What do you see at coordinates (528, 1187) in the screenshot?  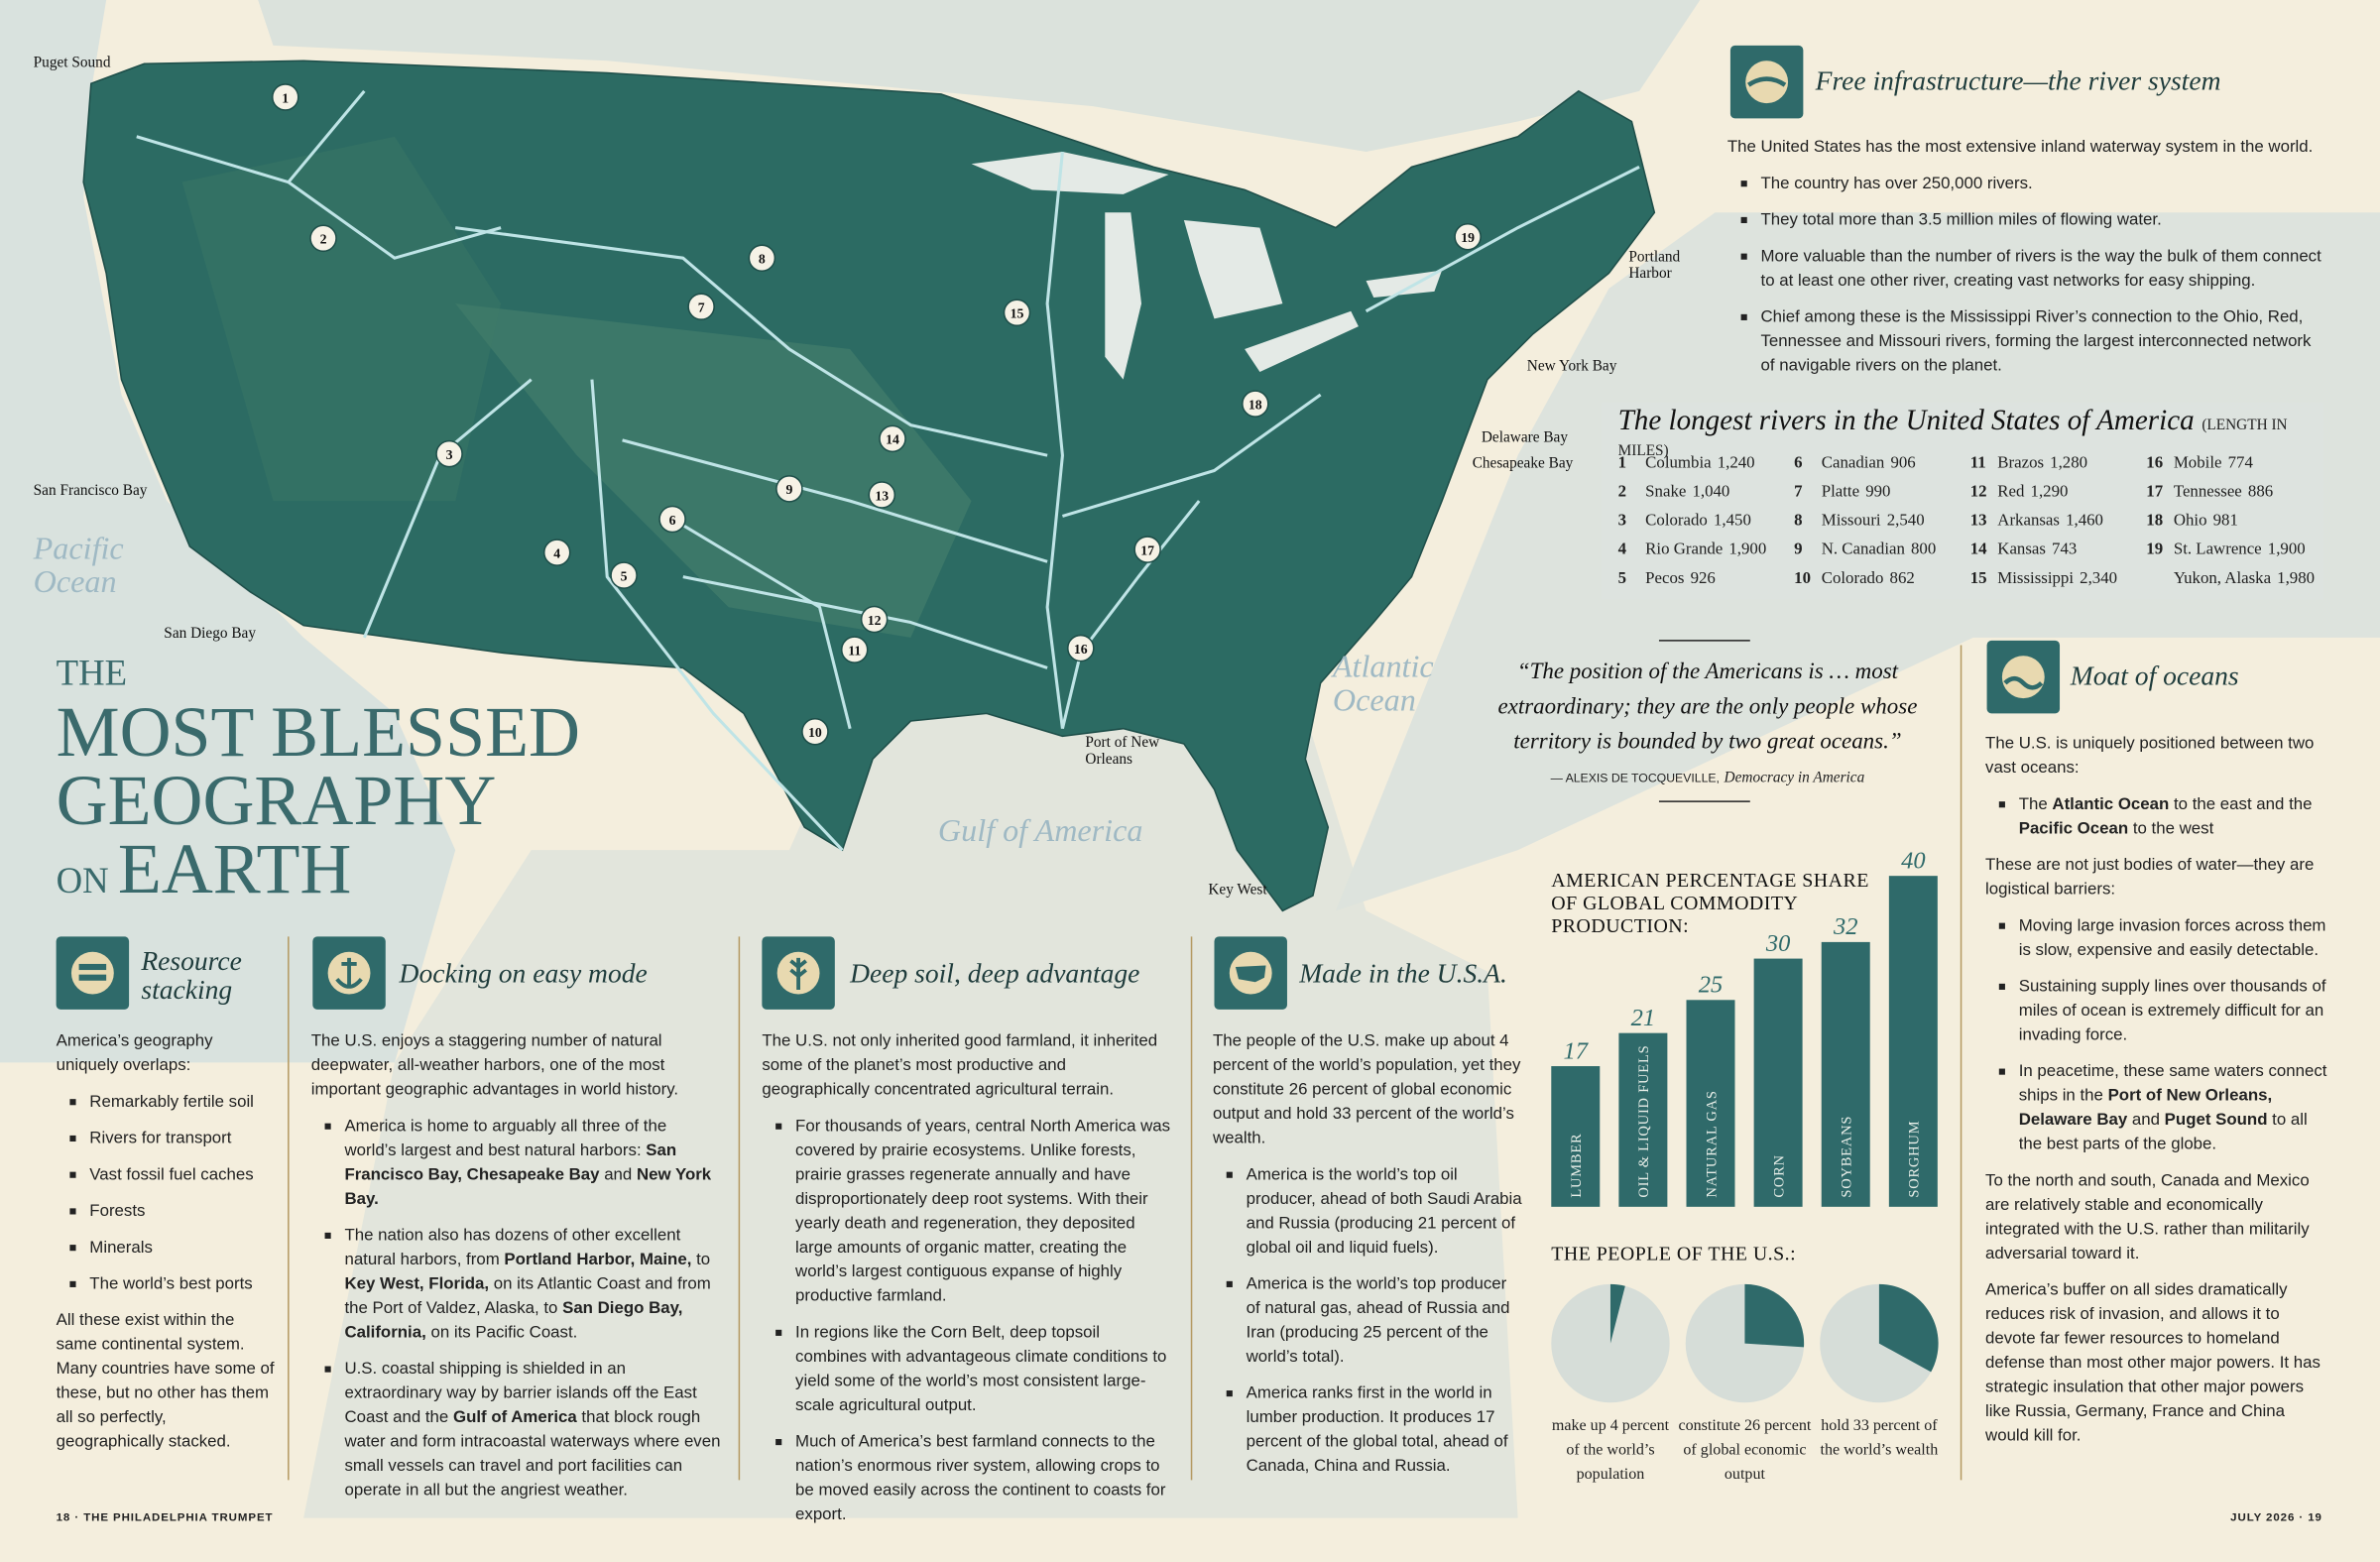 I see `bold-run: New York Bay.` at bounding box center [528, 1187].